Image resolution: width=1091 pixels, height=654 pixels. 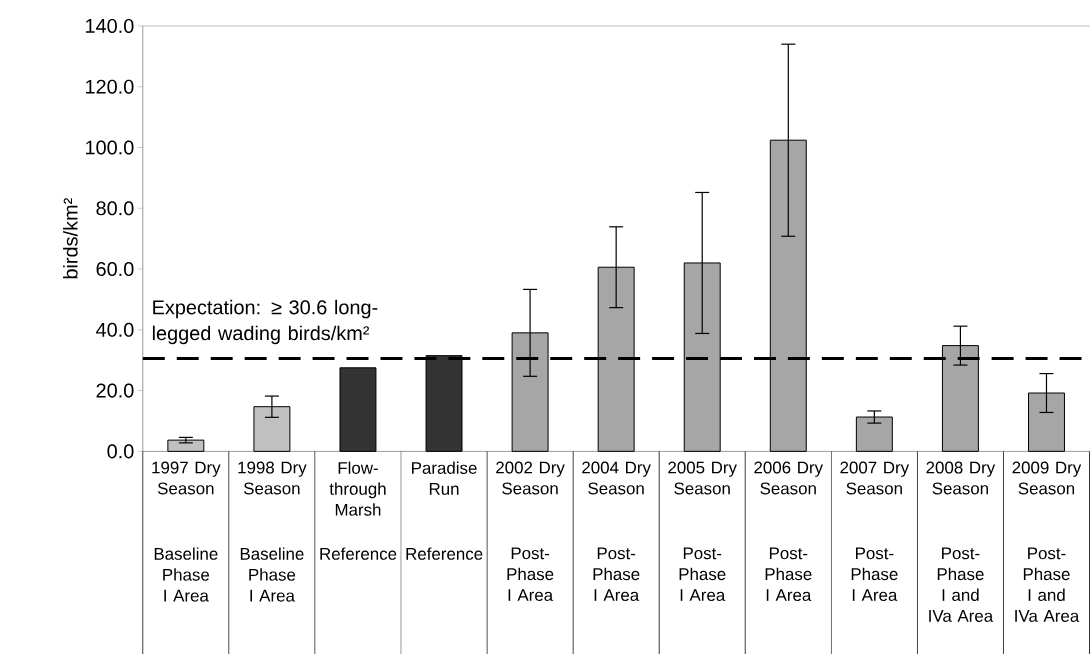 I want to click on y-tick-label: 0.0, so click(x=120, y=451).